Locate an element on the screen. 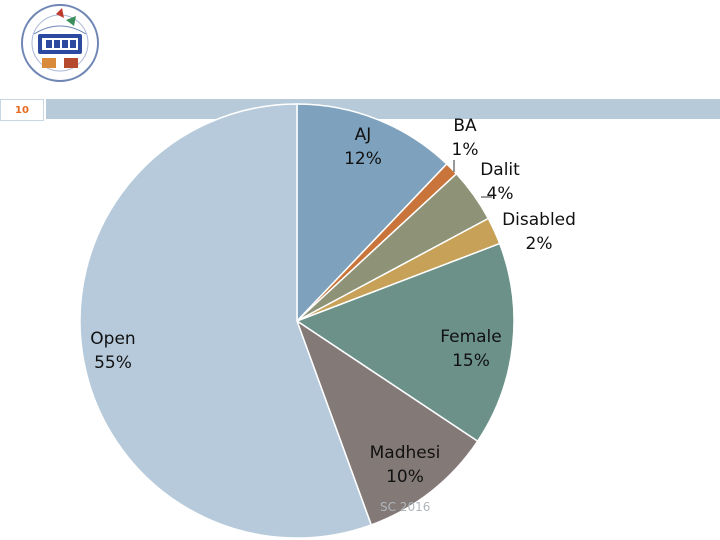 The height and width of the screenshot is (540, 720). slide-number: 10 is located at coordinates (22, 110).